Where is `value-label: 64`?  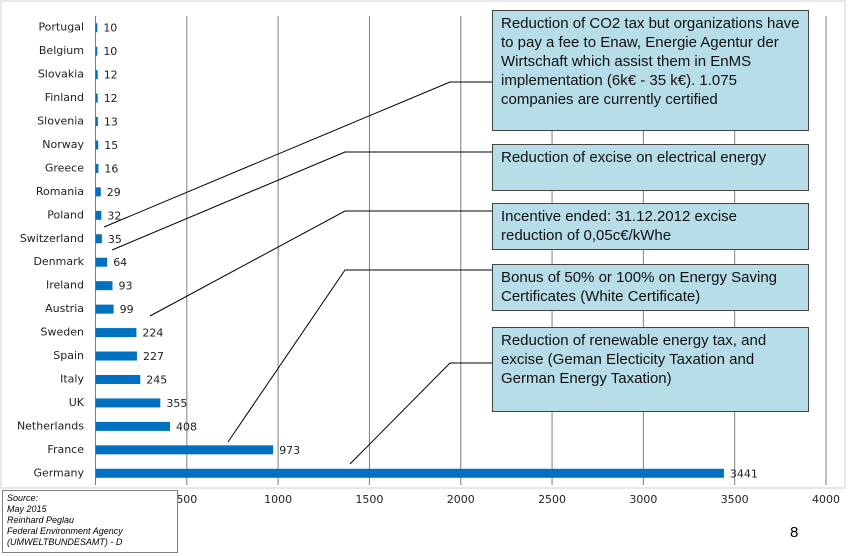 value-label: 64 is located at coordinates (120, 262).